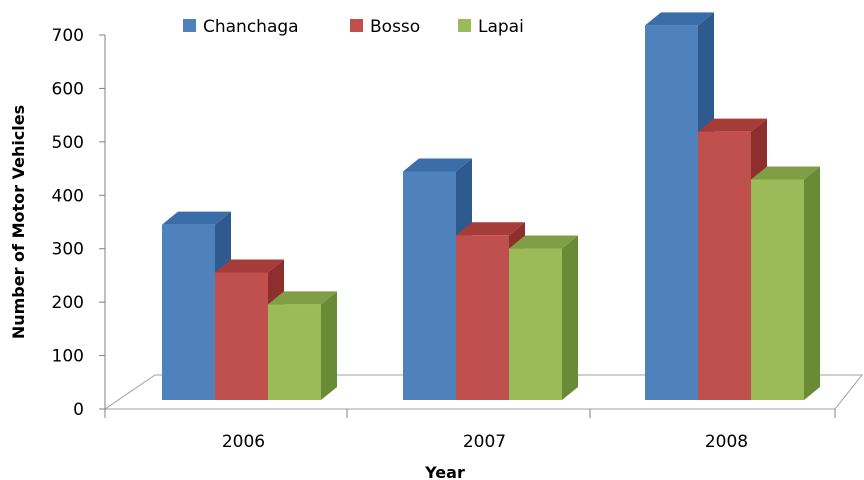  What do you see at coordinates (78, 410) in the screenshot?
I see `y-tick-label: 0` at bounding box center [78, 410].